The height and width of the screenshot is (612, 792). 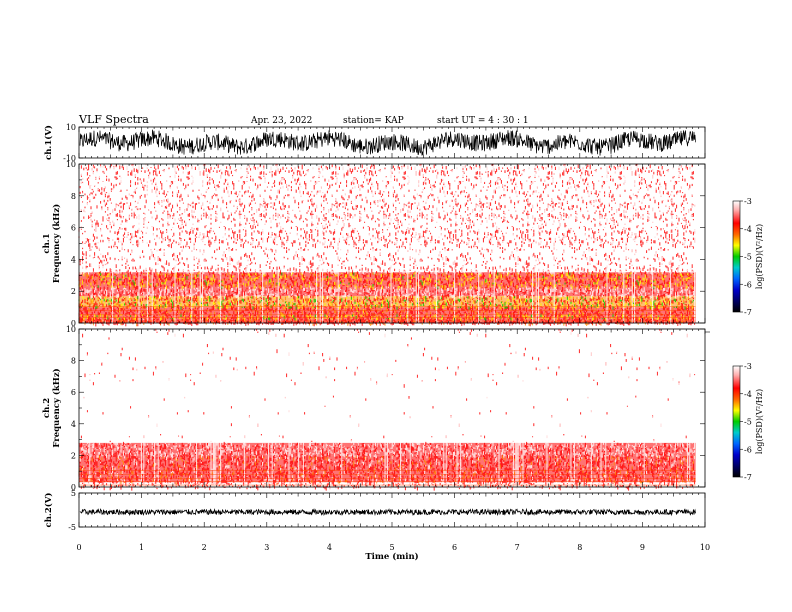 What do you see at coordinates (113, 119) in the screenshot?
I see `figure-title: VLF Spectra` at bounding box center [113, 119].